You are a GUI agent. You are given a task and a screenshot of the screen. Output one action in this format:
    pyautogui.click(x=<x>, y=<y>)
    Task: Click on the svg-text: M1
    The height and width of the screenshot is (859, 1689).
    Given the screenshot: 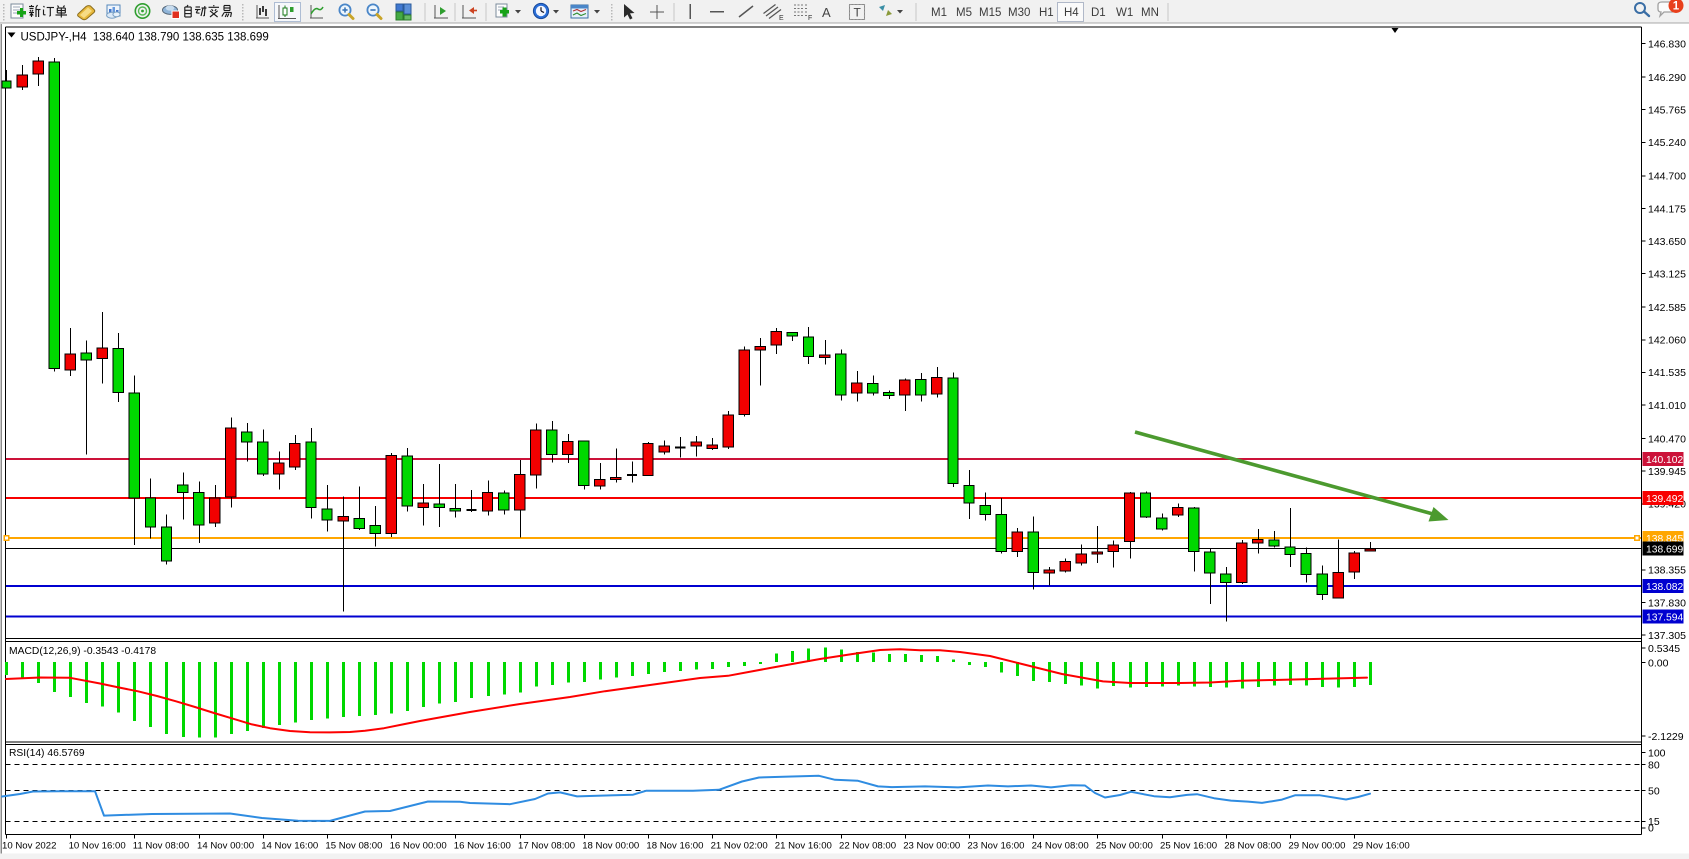 What is the action you would take?
    pyautogui.click(x=939, y=13)
    